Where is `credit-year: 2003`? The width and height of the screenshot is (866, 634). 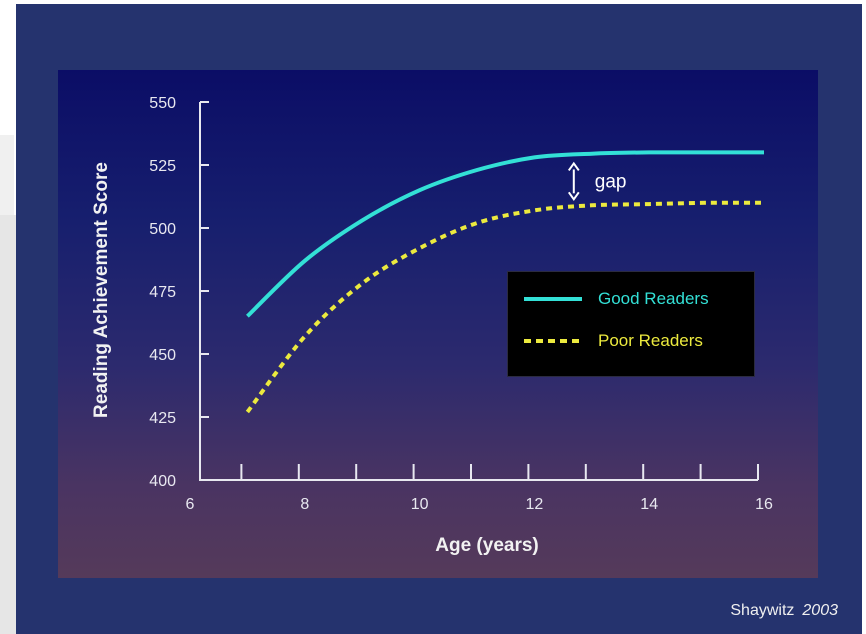
credit-year: 2003 is located at coordinates (820, 610).